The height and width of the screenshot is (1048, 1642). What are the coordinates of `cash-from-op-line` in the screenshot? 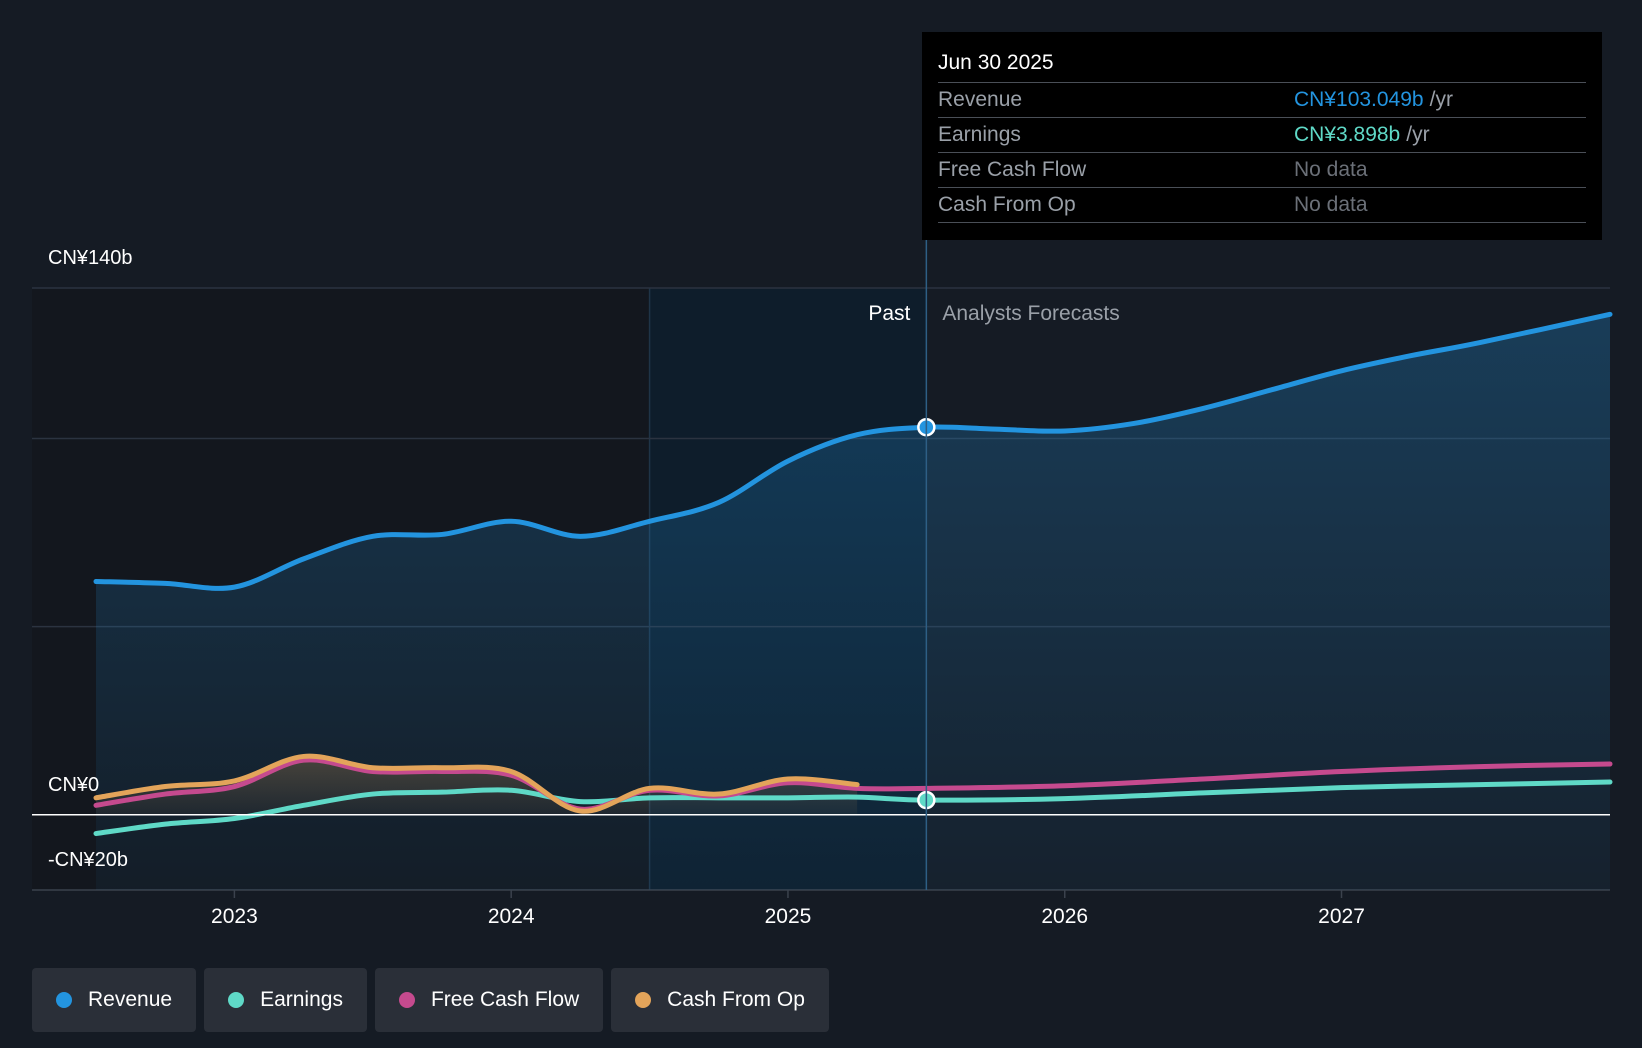 It's located at (476, 783).